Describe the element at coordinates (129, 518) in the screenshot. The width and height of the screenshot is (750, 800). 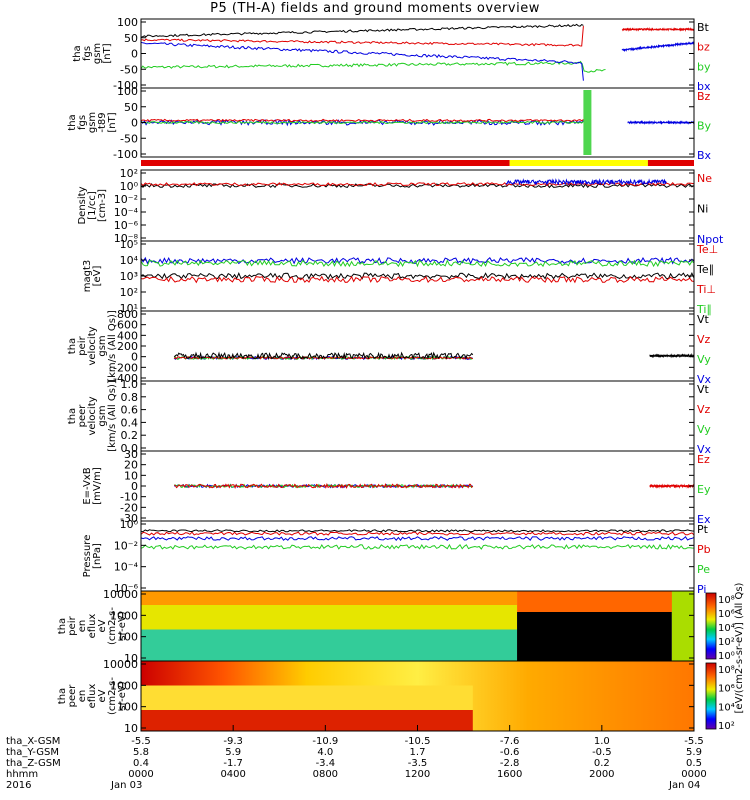
I see `y-tick-label: -30` at that location.